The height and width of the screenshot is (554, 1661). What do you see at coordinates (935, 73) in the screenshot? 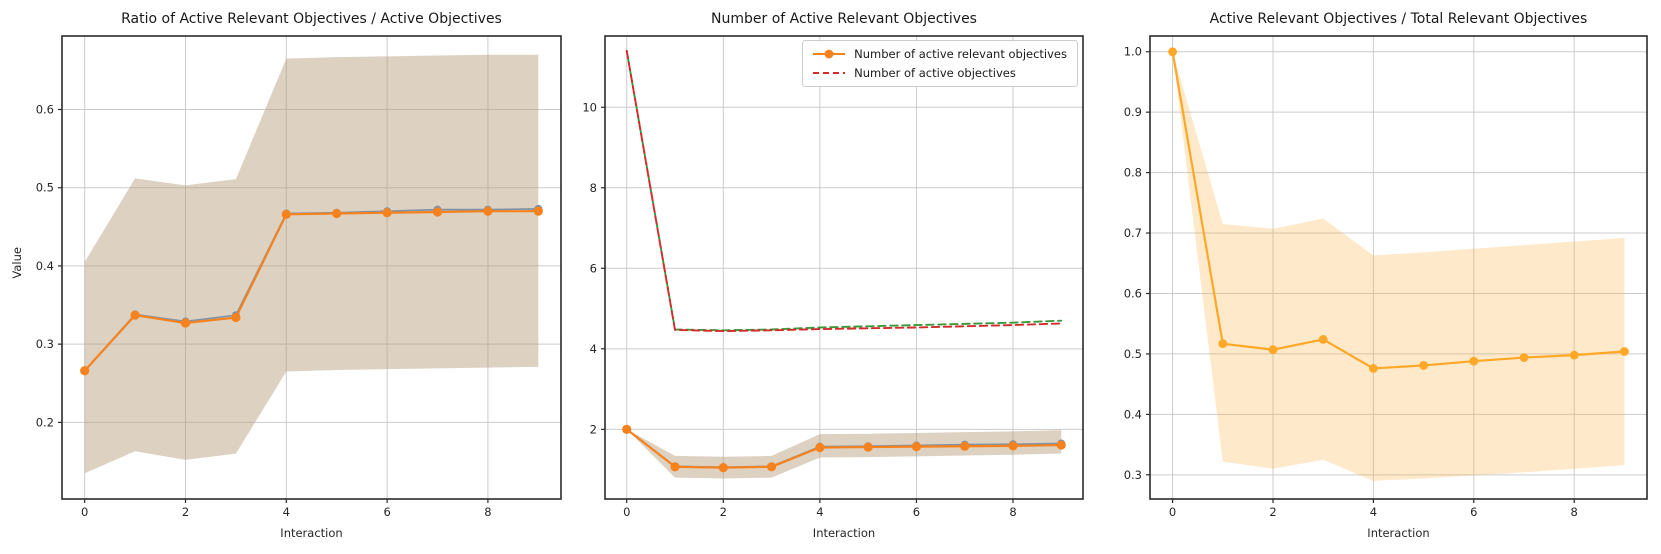
I see `legend-label: Number of active objectives` at bounding box center [935, 73].